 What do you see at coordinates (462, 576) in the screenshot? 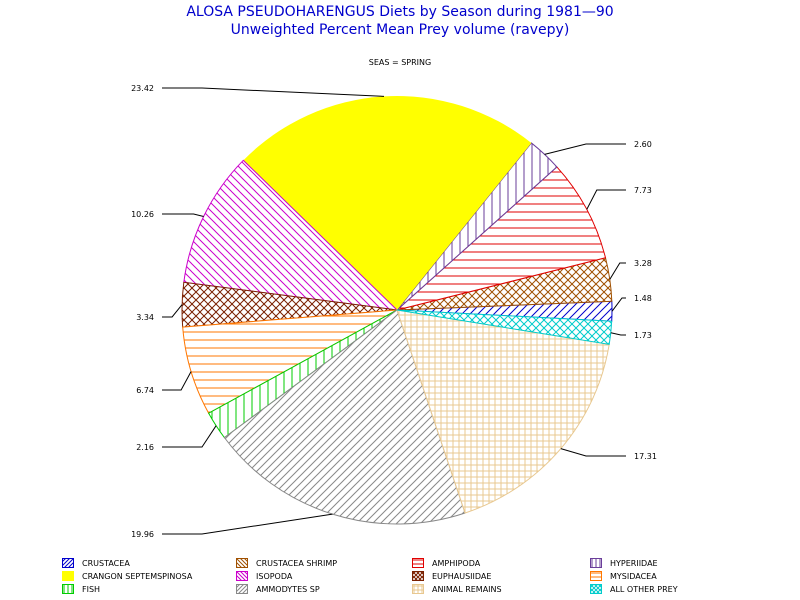
I see `legend-label: EUPHAUSIIDAE` at bounding box center [462, 576].